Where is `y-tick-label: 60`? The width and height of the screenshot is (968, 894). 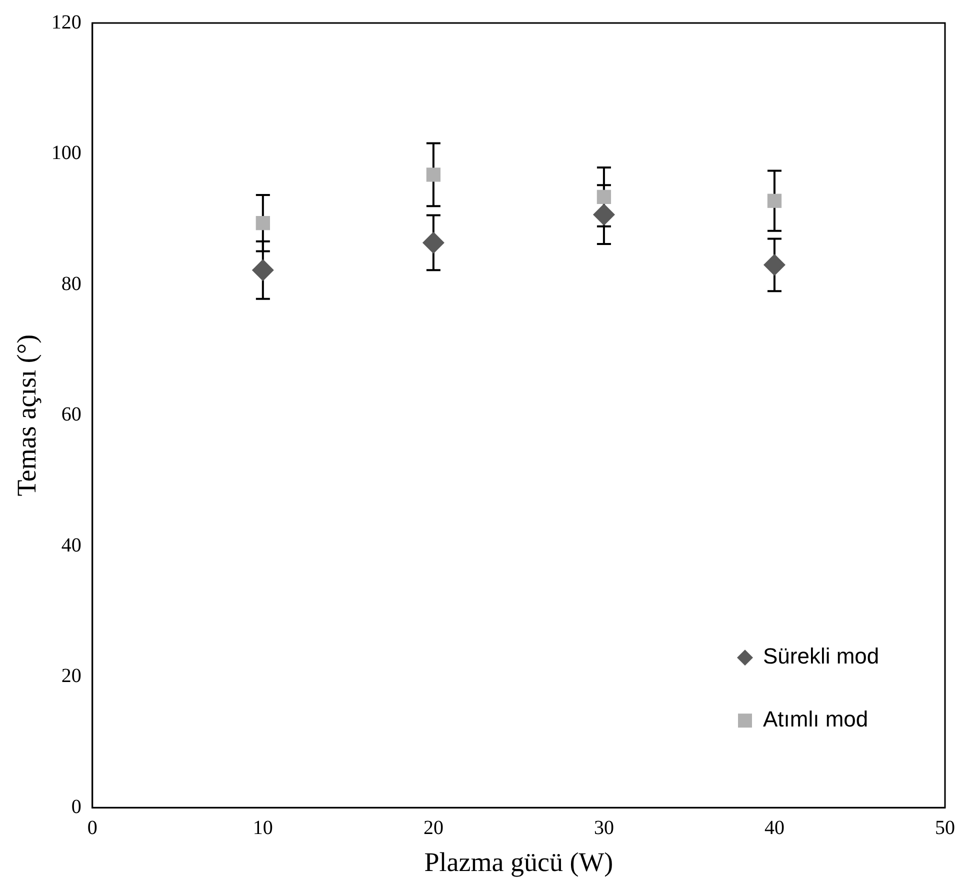
y-tick-label: 60 is located at coordinates (71, 415).